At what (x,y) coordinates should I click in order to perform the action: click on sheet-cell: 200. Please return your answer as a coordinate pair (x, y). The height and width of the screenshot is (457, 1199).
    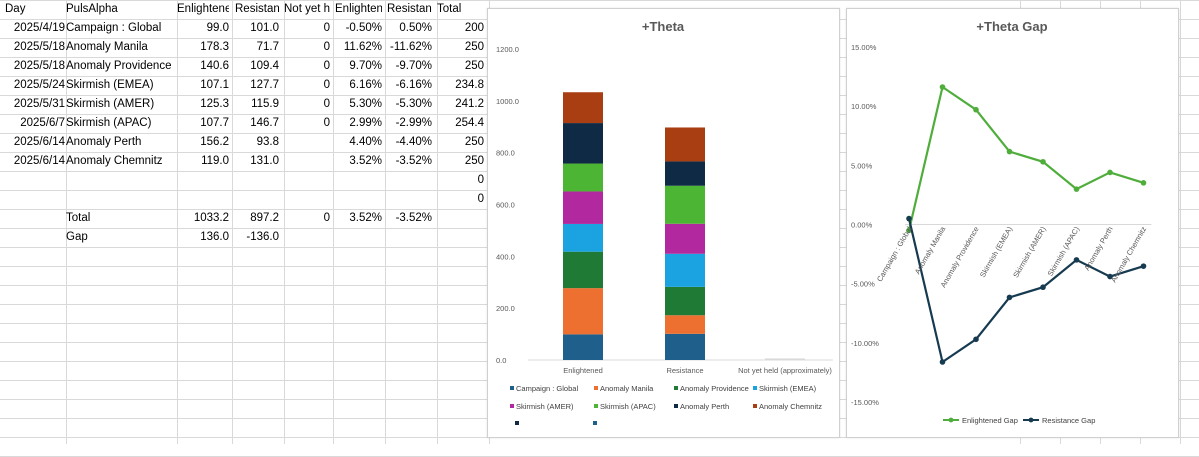
    Looking at the image, I should click on (474, 28).